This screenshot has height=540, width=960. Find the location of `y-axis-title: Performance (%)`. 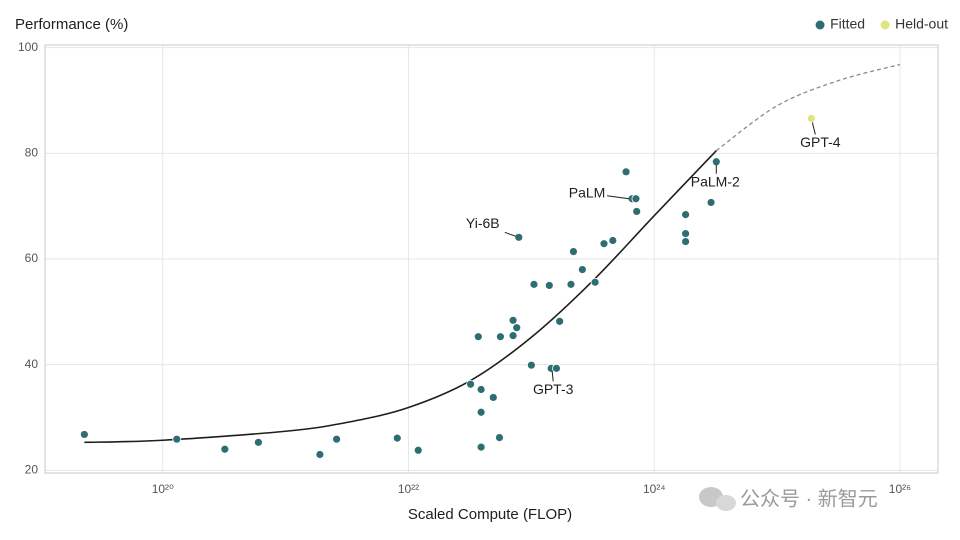

y-axis-title: Performance (%) is located at coordinates (71, 24).